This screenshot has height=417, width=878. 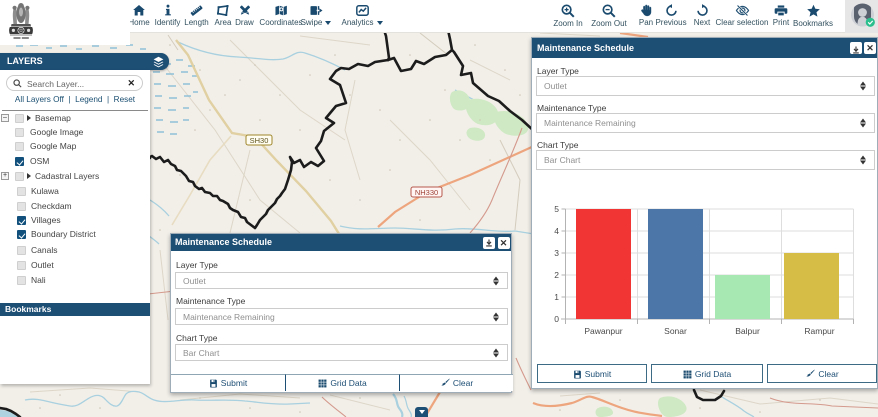 What do you see at coordinates (747, 331) in the screenshot?
I see `svg-text: Balpur` at bounding box center [747, 331].